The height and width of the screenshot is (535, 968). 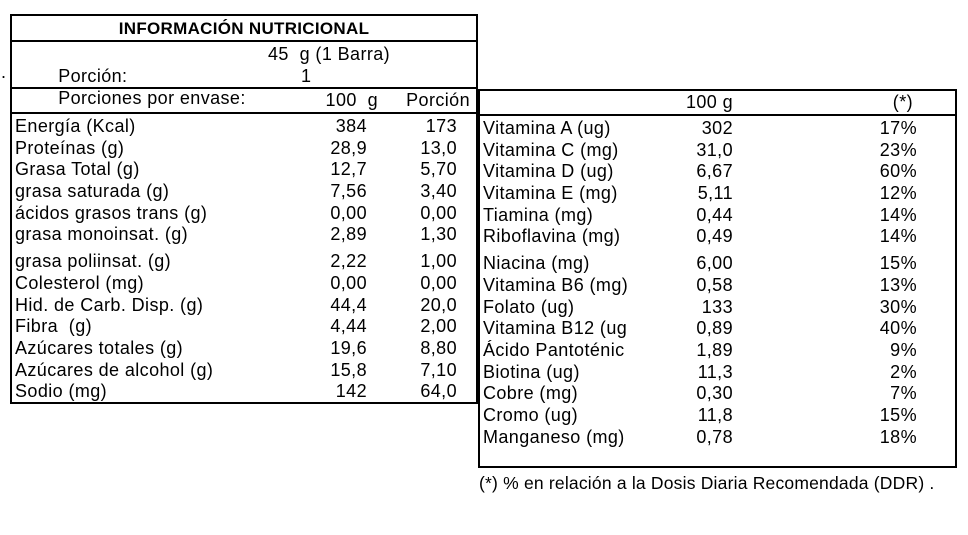 What do you see at coordinates (244, 262) in the screenshot?
I see `nutrient-row: grasa poliinsat. (g) 2,22 1,00` at bounding box center [244, 262].